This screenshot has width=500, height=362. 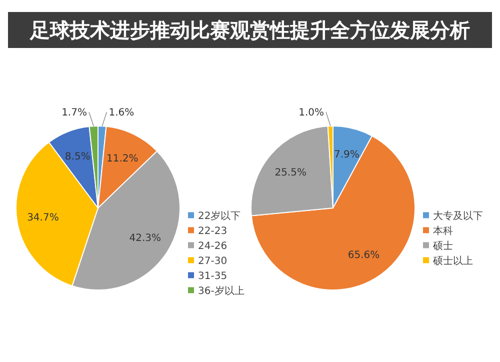 What do you see at coordinates (213, 246) in the screenshot?
I see `legend-label: 24-26` at bounding box center [213, 246].